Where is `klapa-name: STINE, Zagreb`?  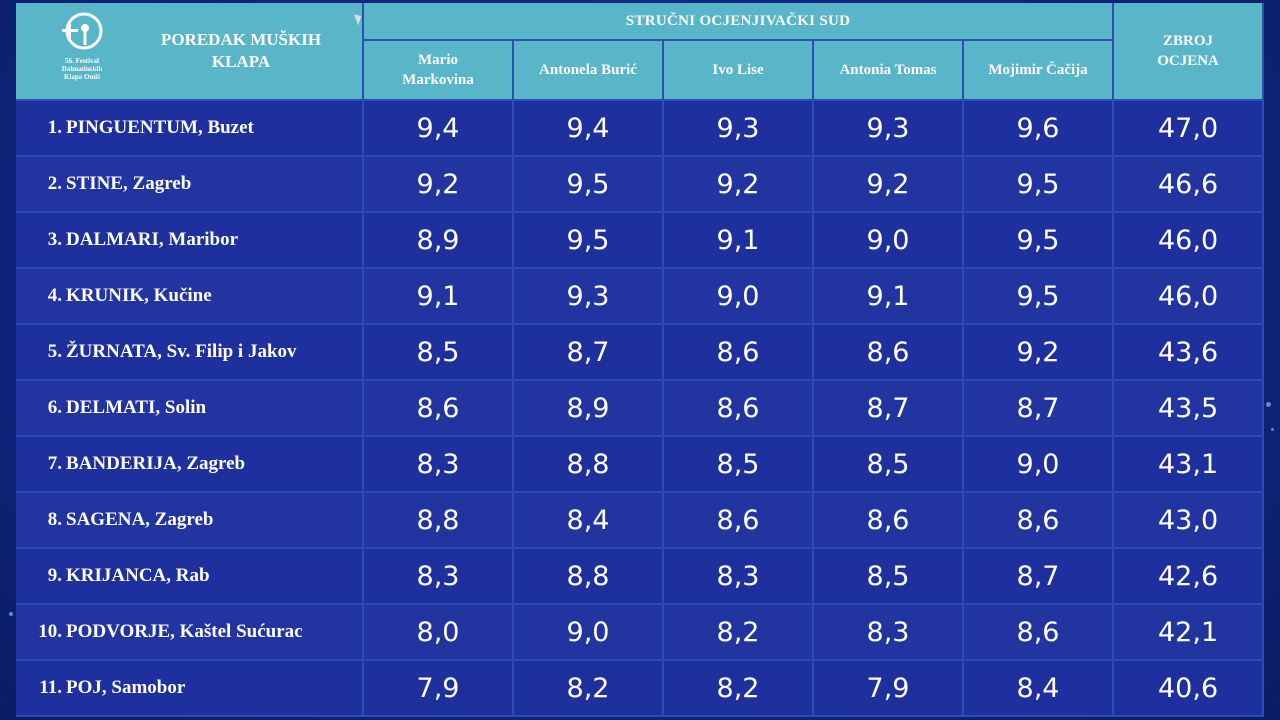 klapa-name: STINE, Zagreb is located at coordinates (129, 183).